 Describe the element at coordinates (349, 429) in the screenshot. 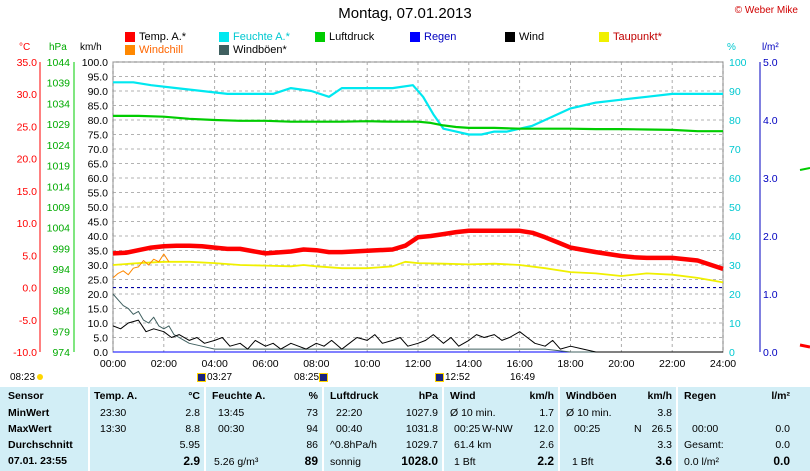

I see `press-max-time: 00:40` at that location.